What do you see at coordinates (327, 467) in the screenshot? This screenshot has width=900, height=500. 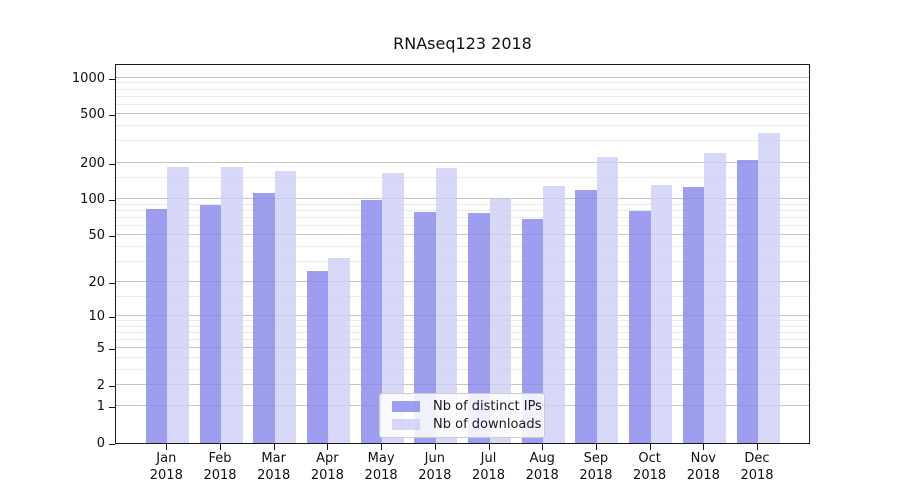 I see `x-tick-label: Apr 2018` at bounding box center [327, 467].